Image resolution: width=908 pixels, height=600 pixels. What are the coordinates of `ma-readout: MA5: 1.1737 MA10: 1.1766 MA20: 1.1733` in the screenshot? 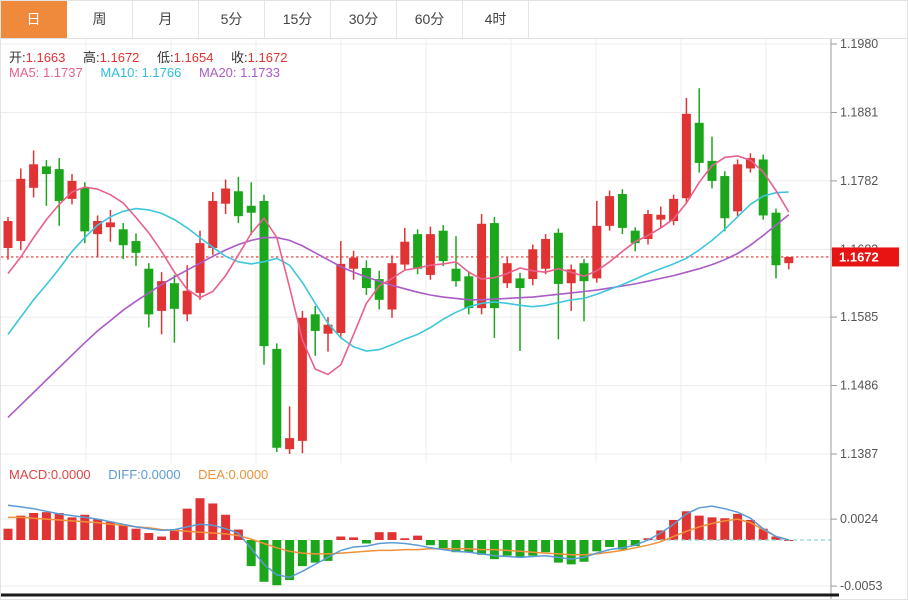 It's located at (144, 72).